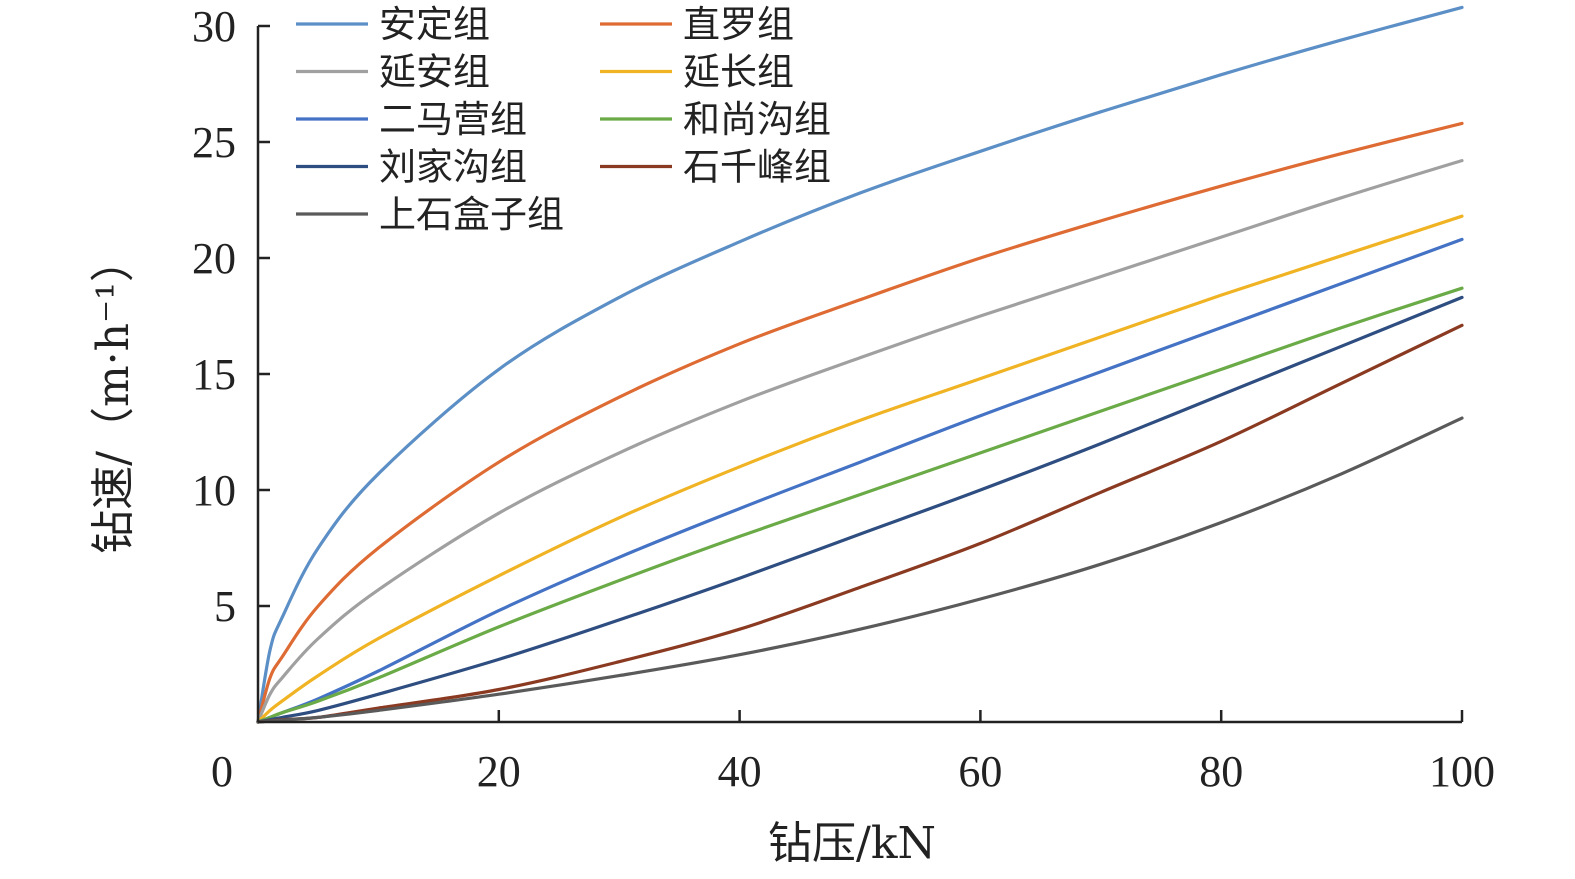  Describe the element at coordinates (222, 771) in the screenshot. I see `x-tick-label: 0` at that location.